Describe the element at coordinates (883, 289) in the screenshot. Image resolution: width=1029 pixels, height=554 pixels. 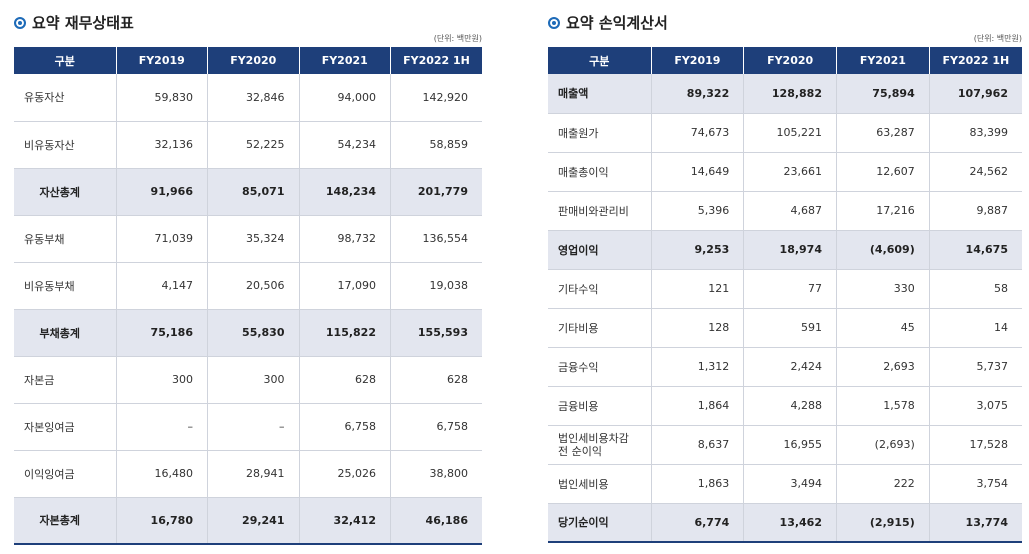
I see `cell-value: 330` at that location.